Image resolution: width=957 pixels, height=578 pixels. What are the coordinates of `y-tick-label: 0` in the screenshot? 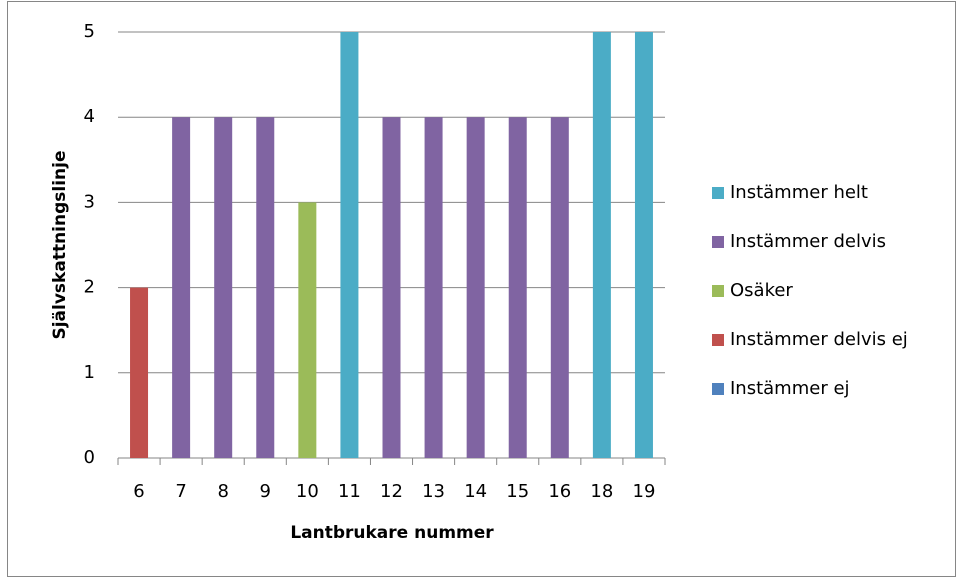 It's located at (89, 457).